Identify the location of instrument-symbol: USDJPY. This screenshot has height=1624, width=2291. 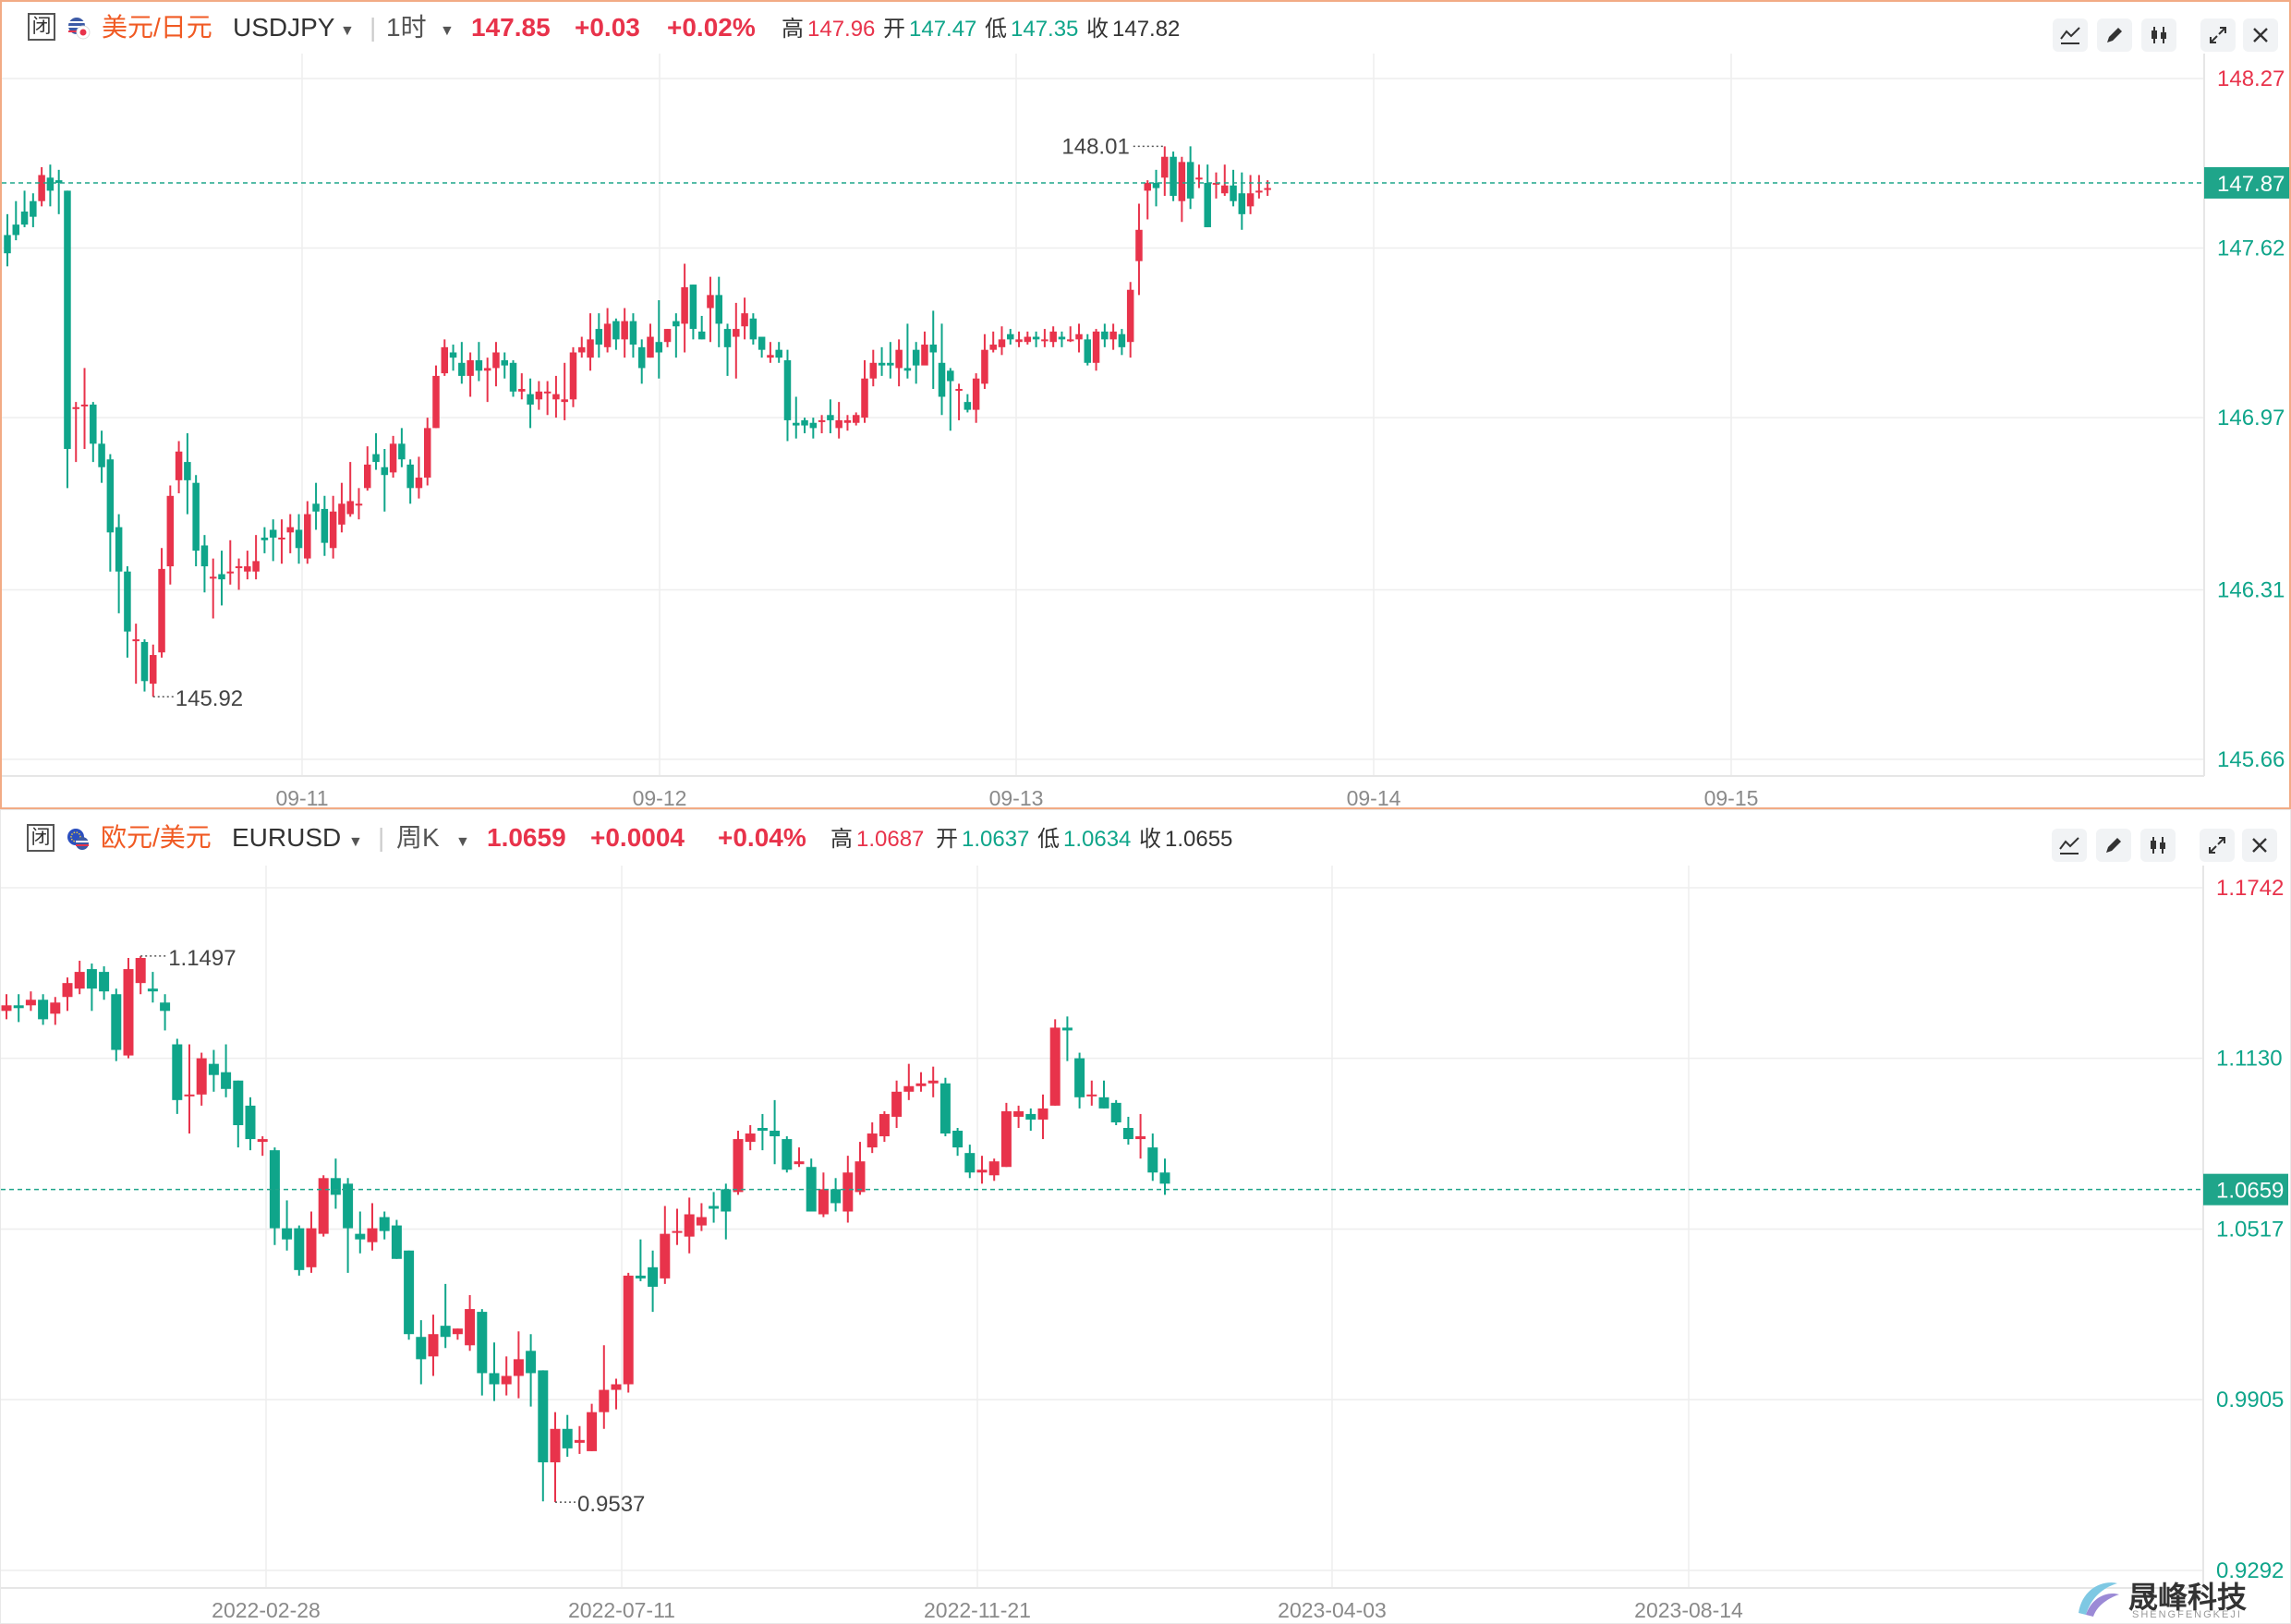
(284, 28).